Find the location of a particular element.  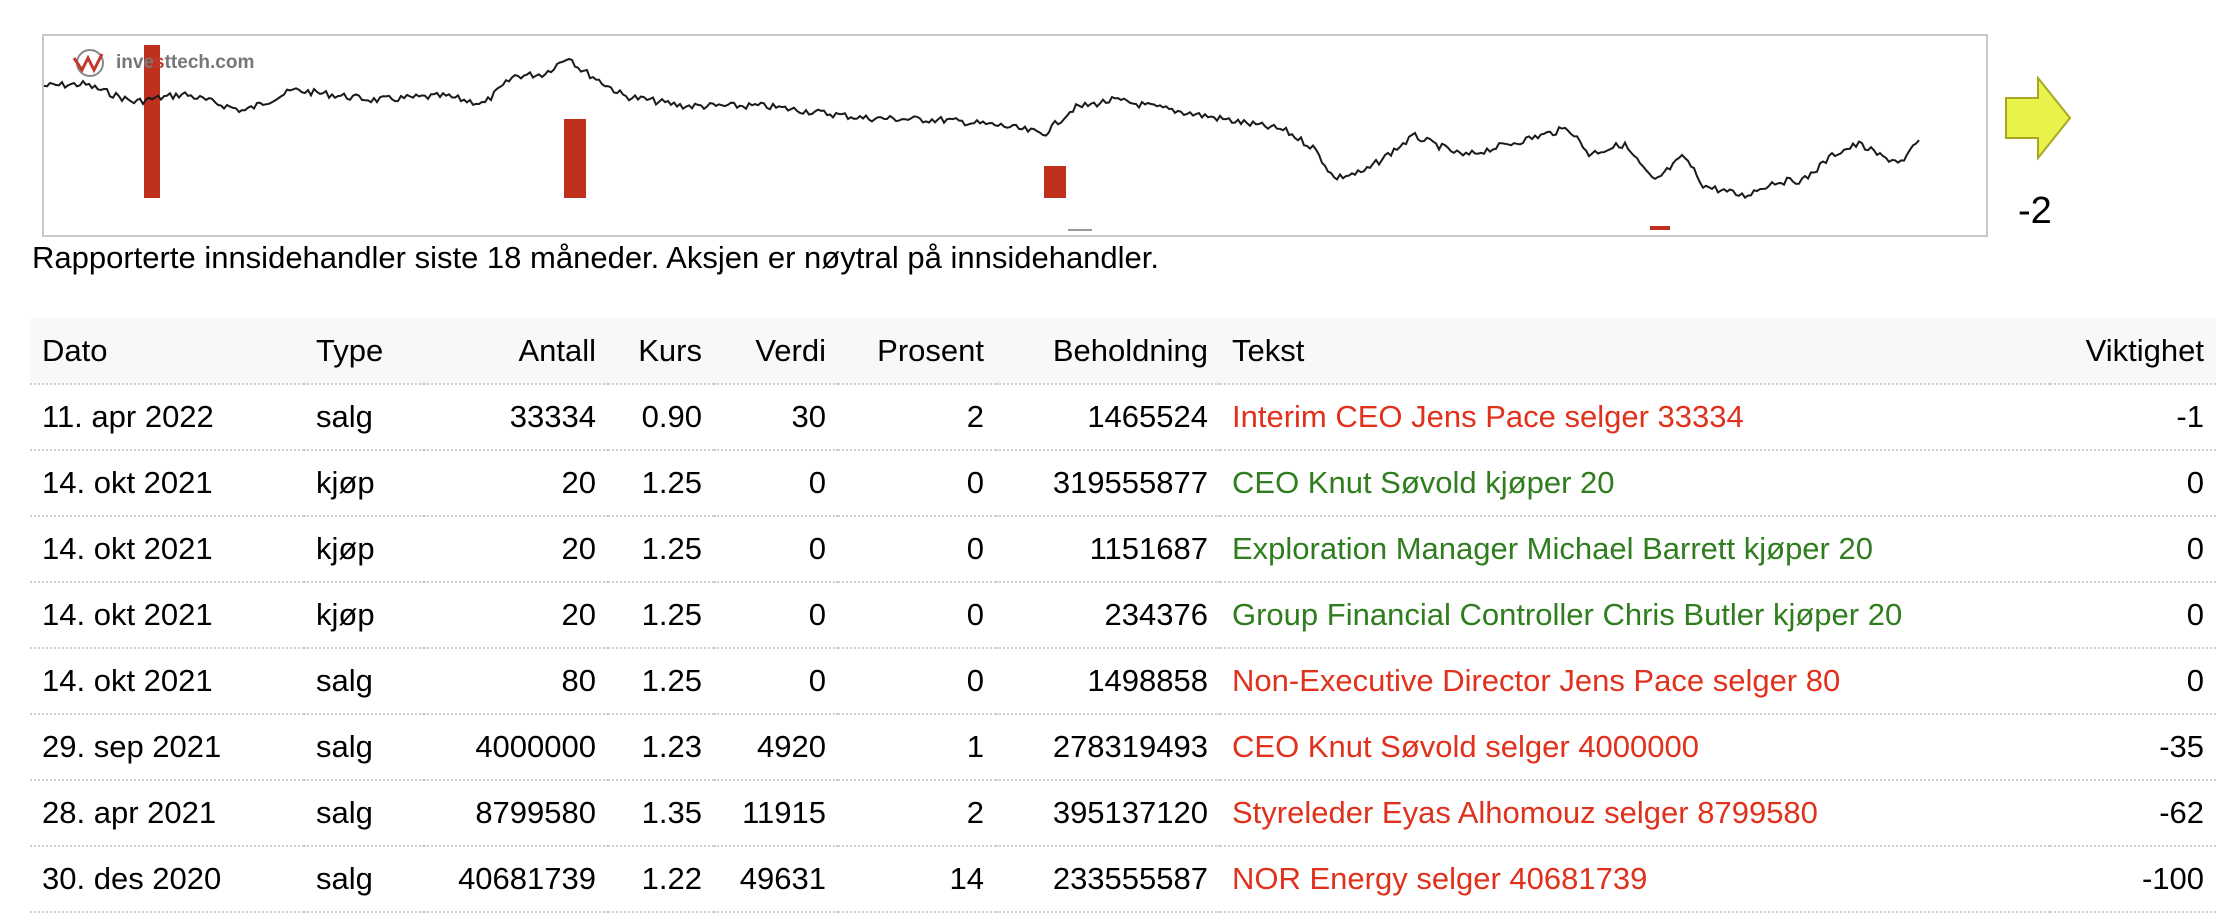

cell-kurs: 1.22 is located at coordinates (661, 879).